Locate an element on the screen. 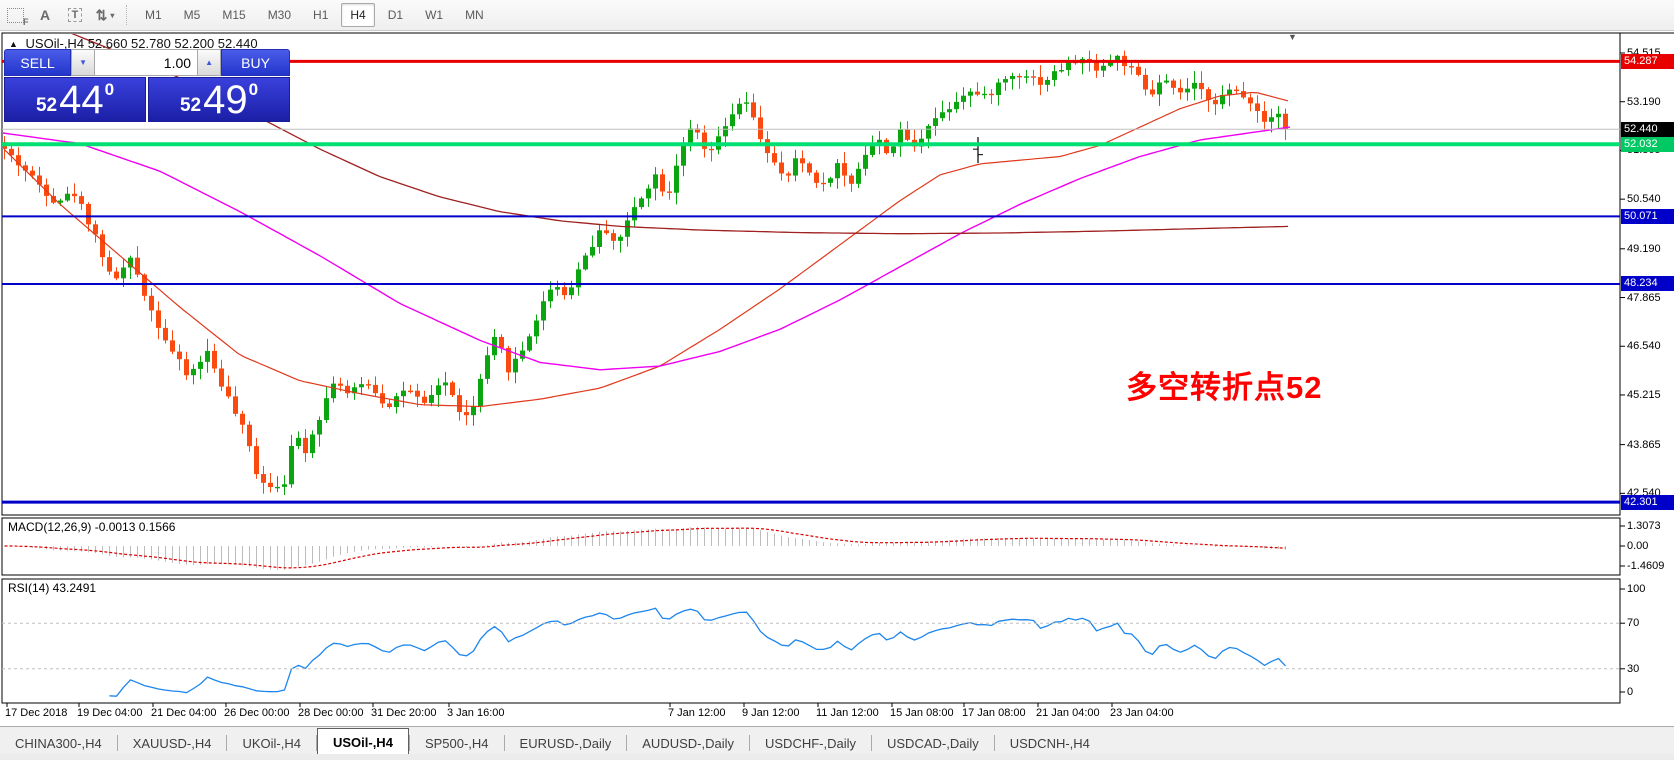 Image resolution: width=1674 pixels, height=760 pixels. text-label-icon: A is located at coordinates (45, 15).